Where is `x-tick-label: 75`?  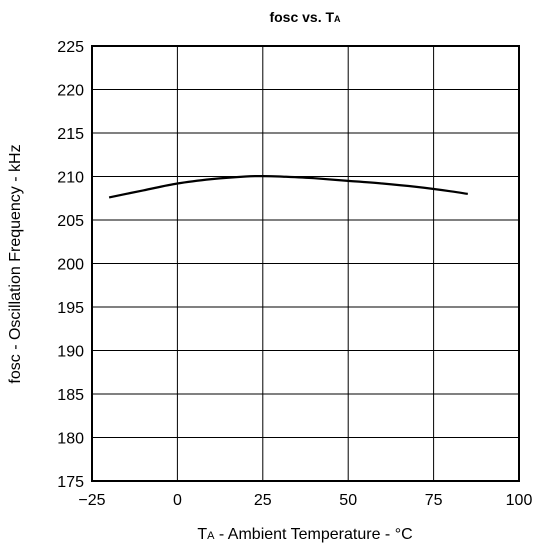
x-tick-label: 75 is located at coordinates (434, 500).